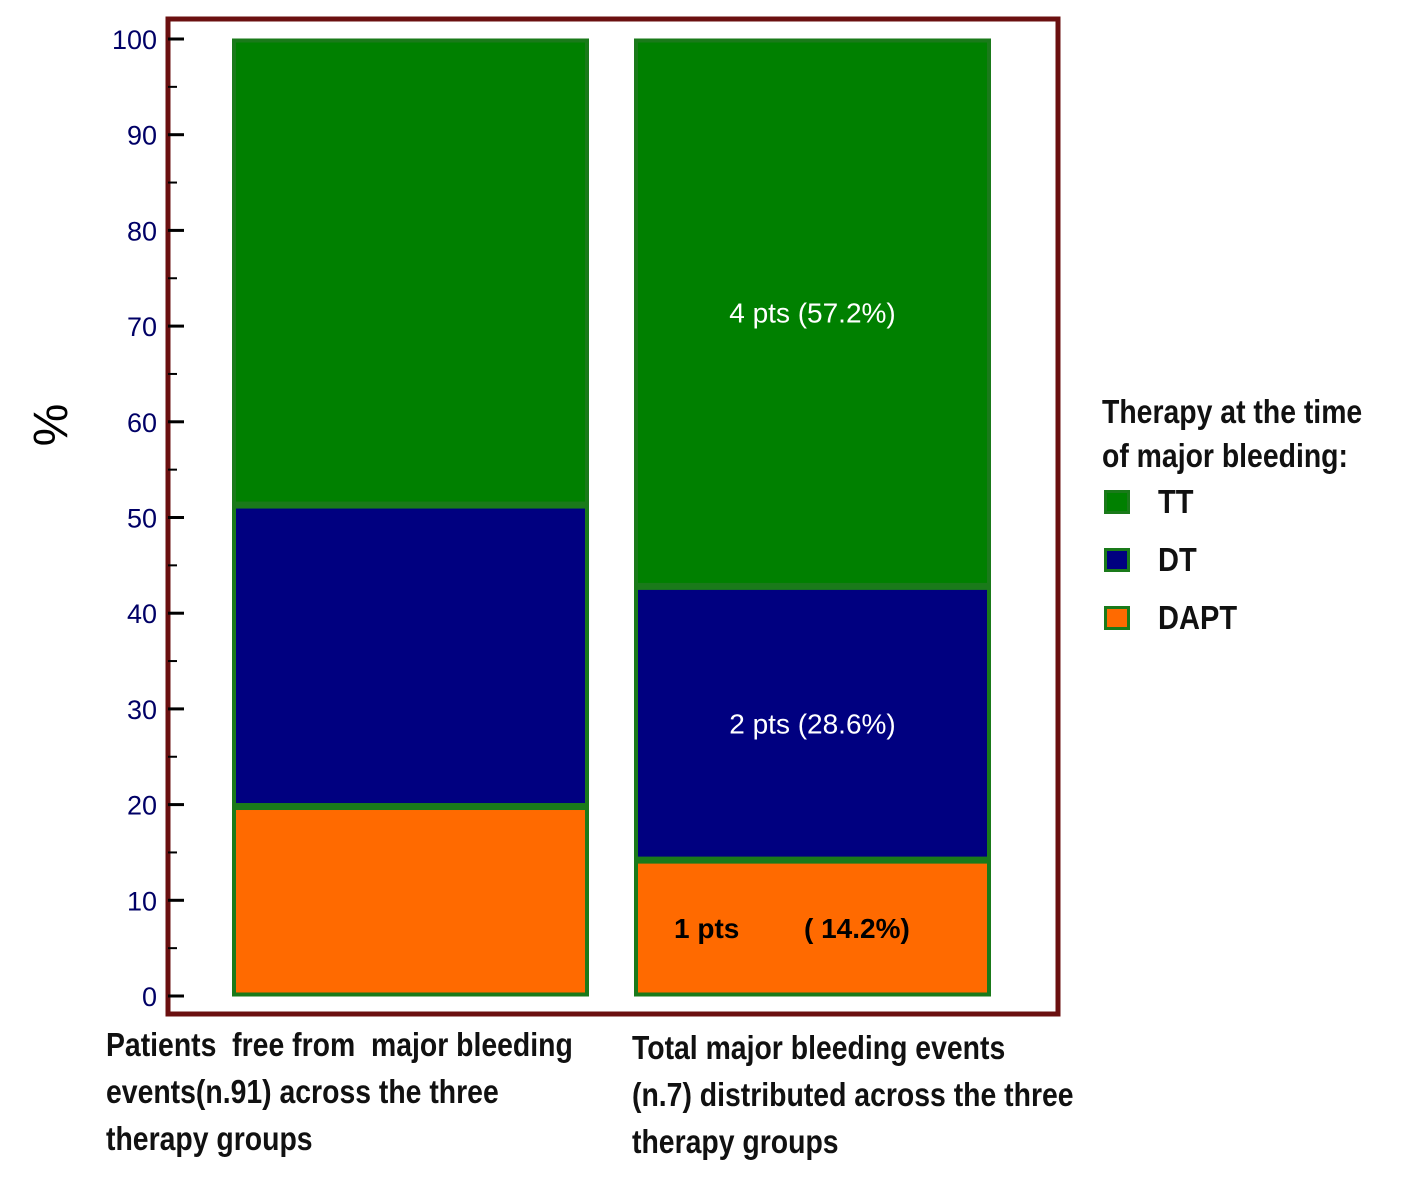 Image resolution: width=1417 pixels, height=1197 pixels. Describe the element at coordinates (142, 519) in the screenshot. I see `y-tick-label: 50` at that location.